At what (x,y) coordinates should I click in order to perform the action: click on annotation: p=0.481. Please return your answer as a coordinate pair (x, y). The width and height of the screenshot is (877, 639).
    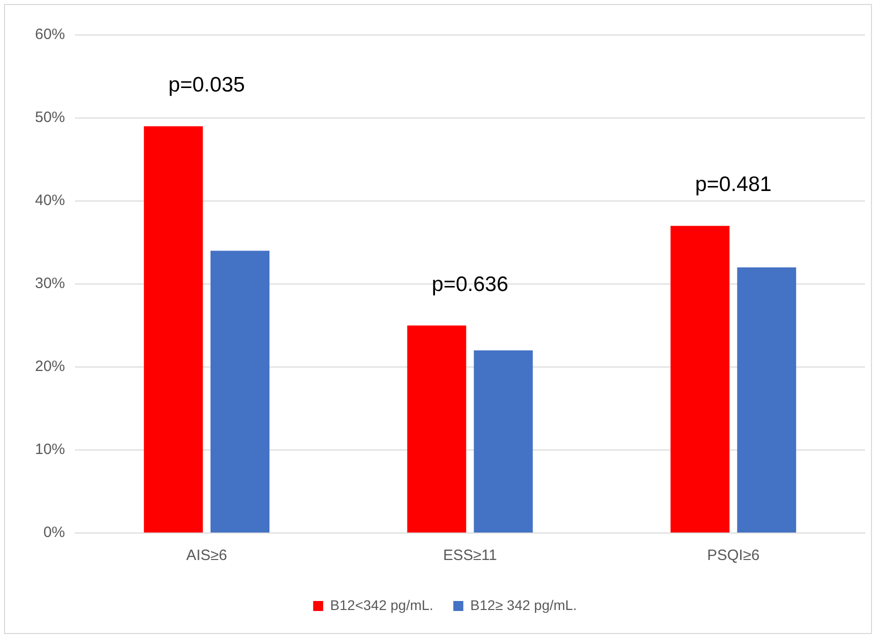
    Looking at the image, I should click on (733, 184).